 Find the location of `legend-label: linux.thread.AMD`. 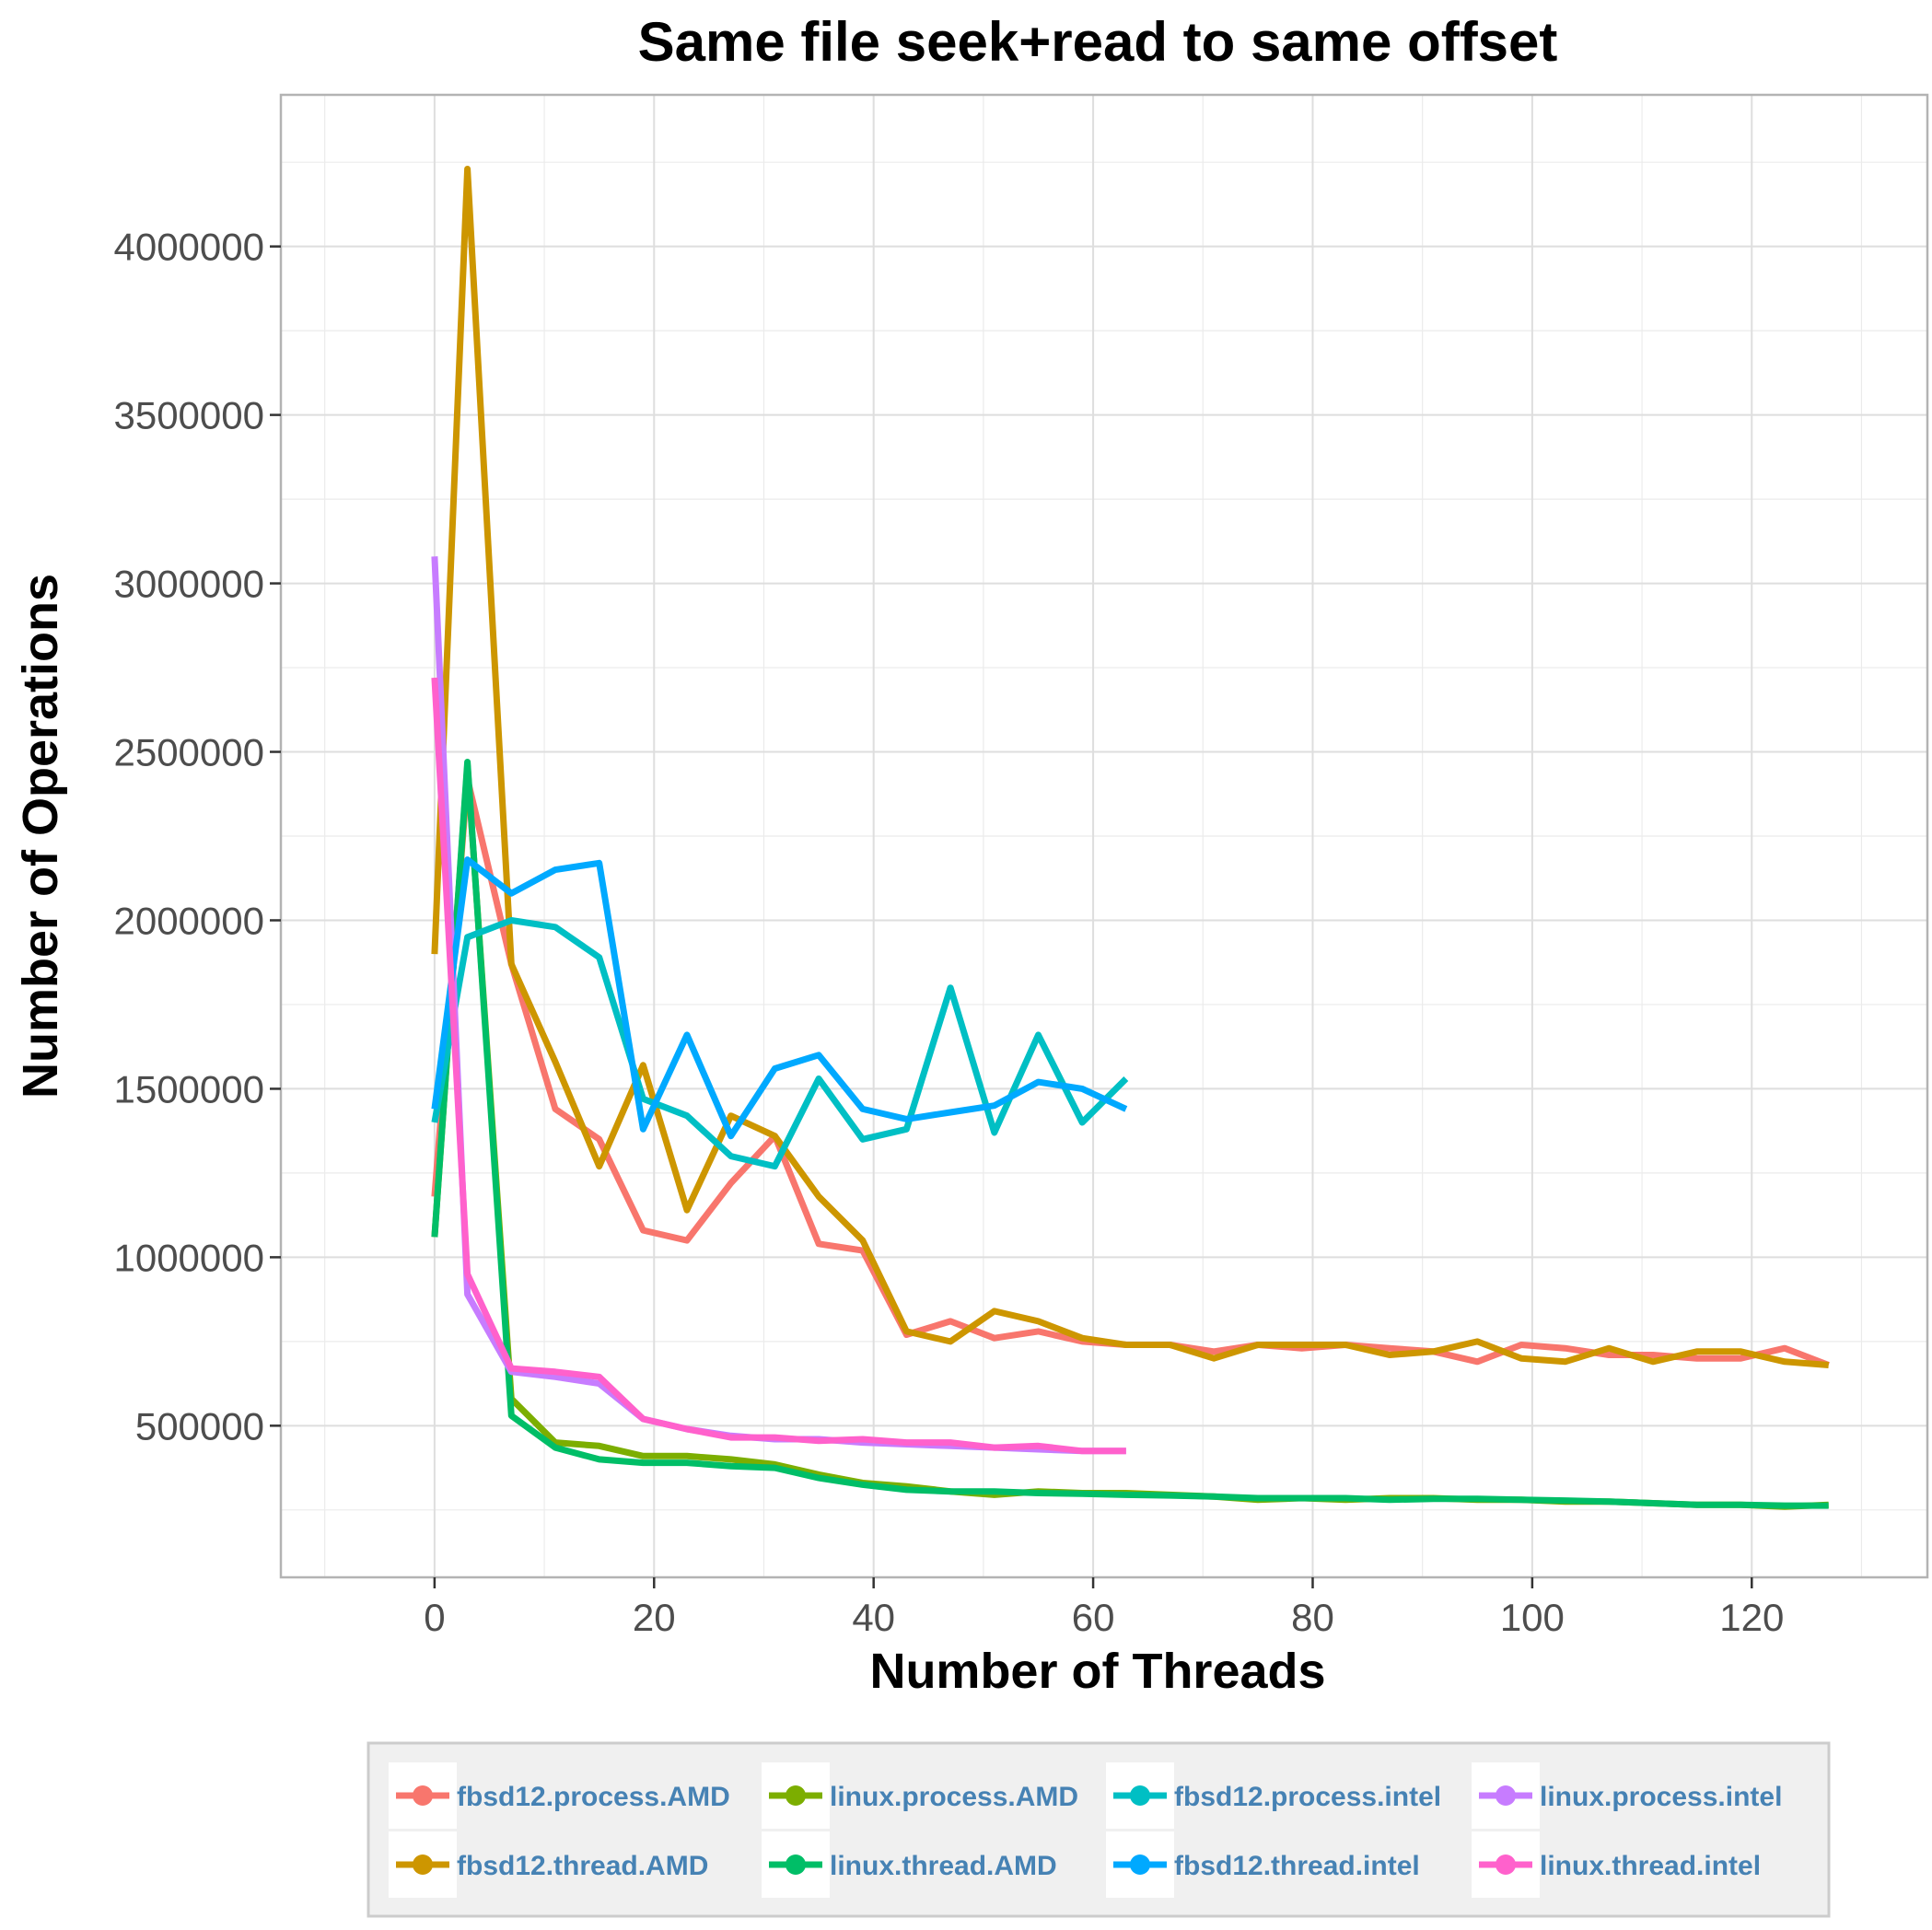

legend-label: linux.thread.AMD is located at coordinates (943, 1866).